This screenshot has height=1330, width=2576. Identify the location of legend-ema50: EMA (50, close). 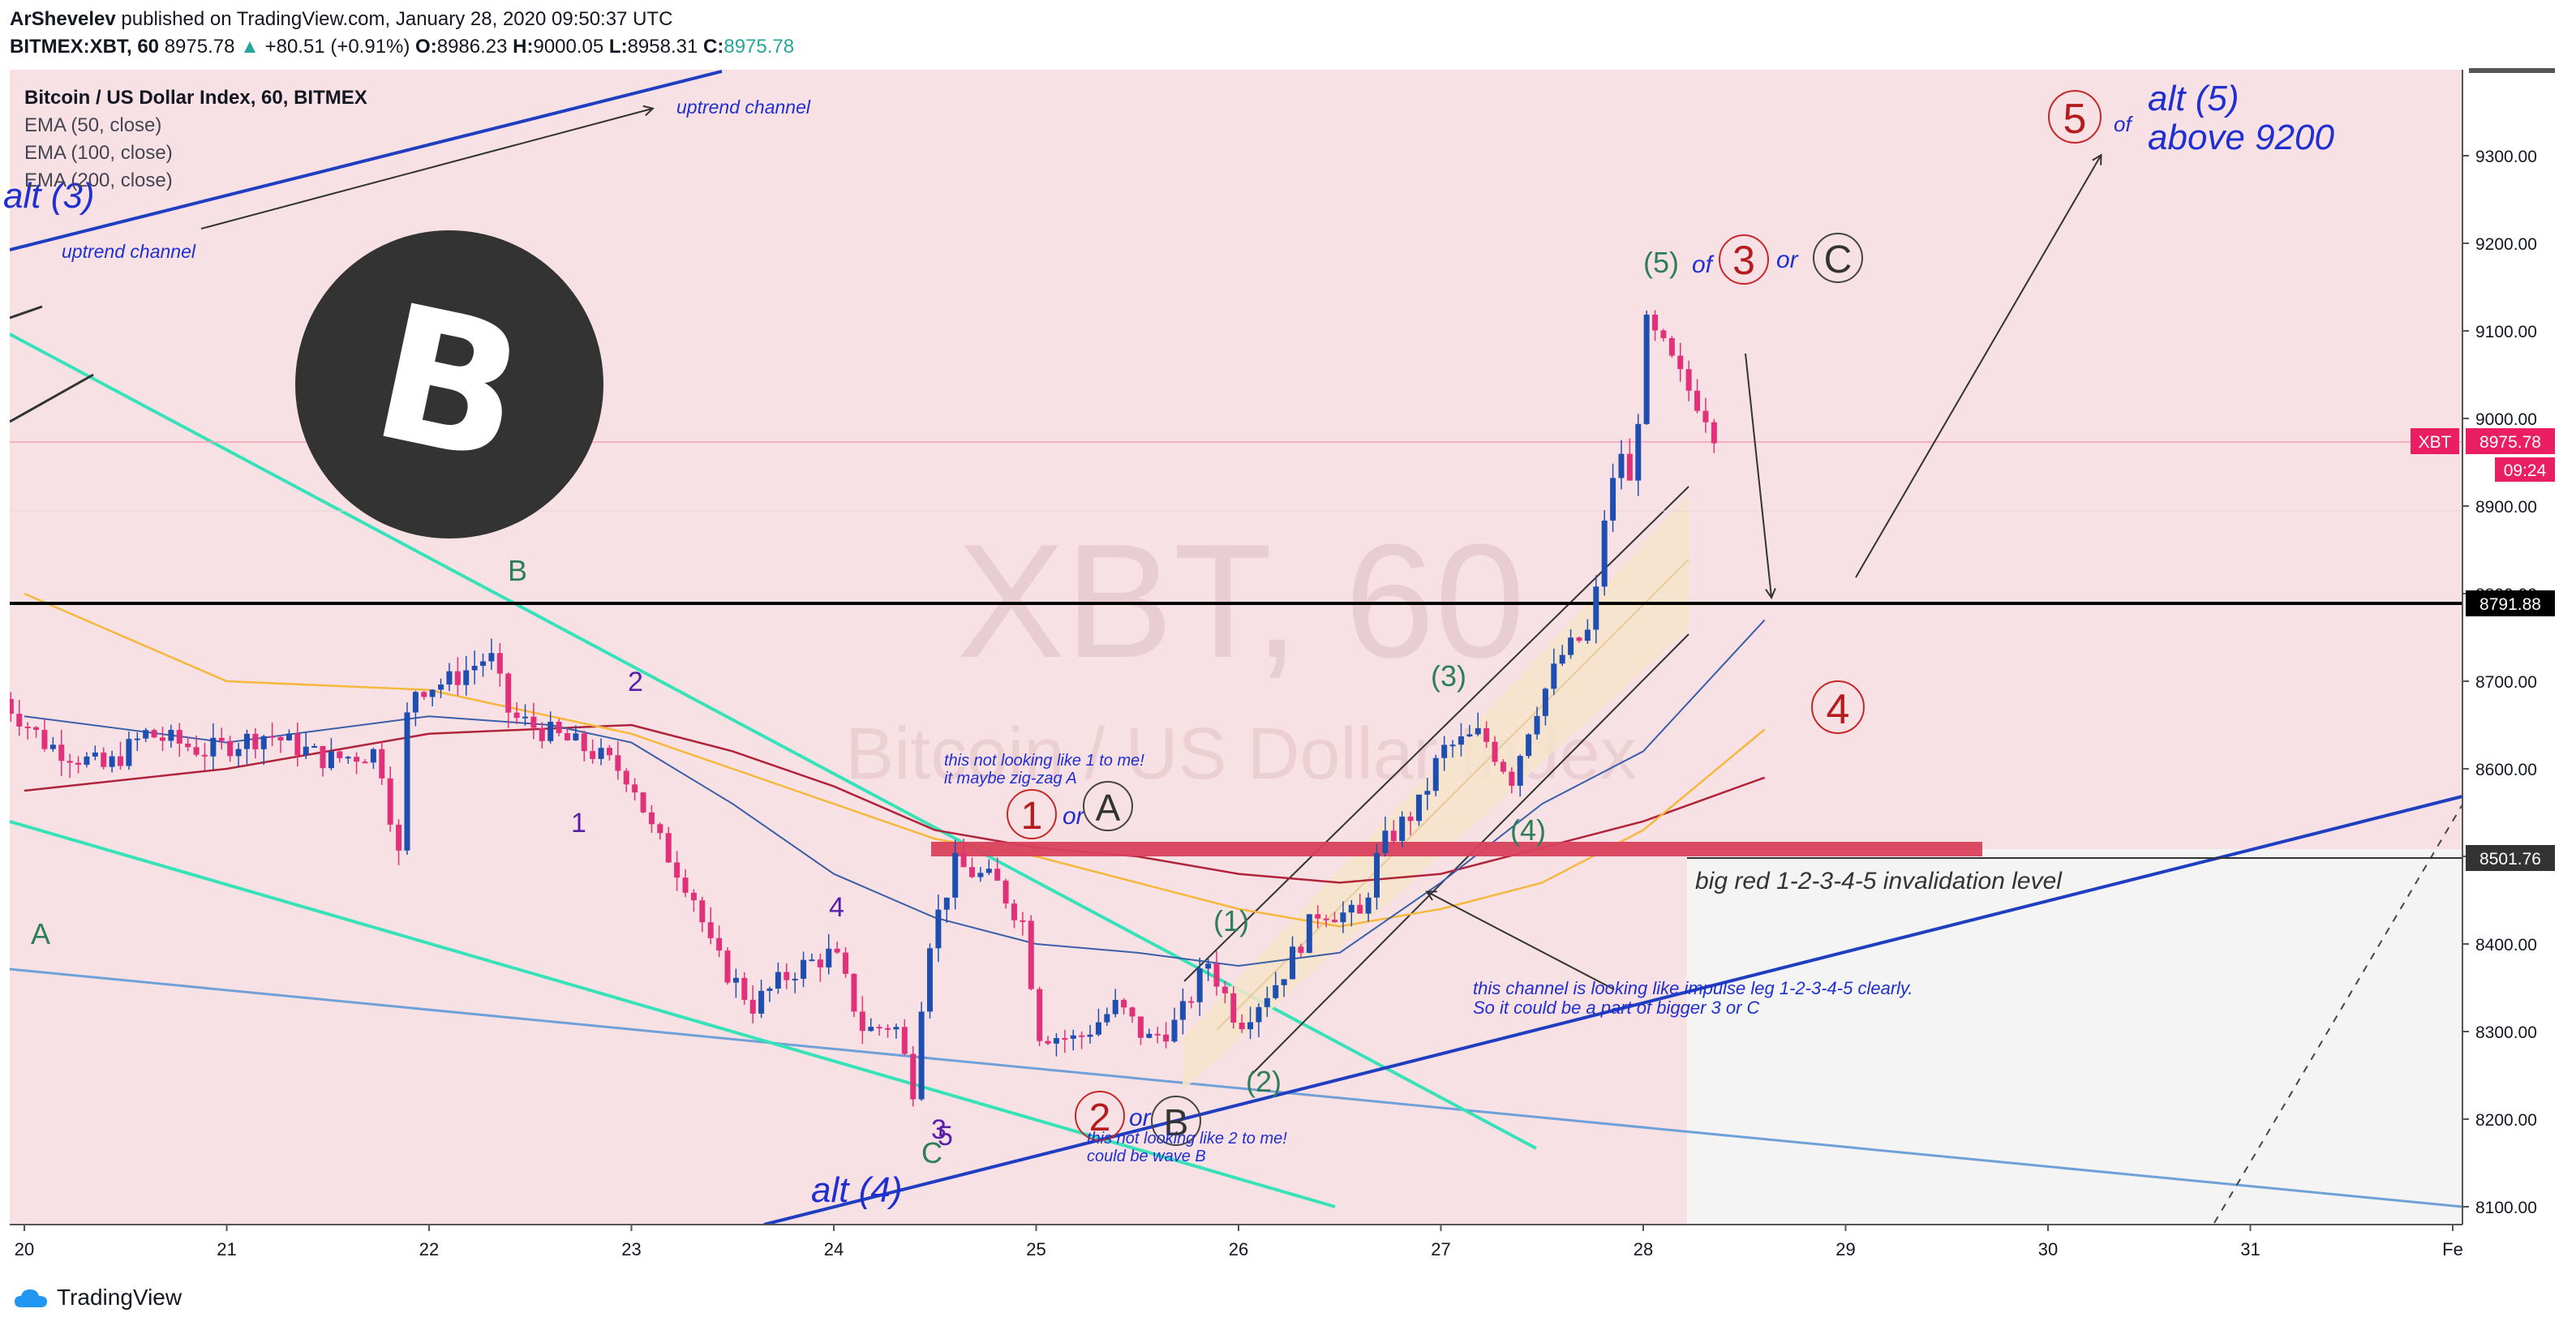
(93, 125).